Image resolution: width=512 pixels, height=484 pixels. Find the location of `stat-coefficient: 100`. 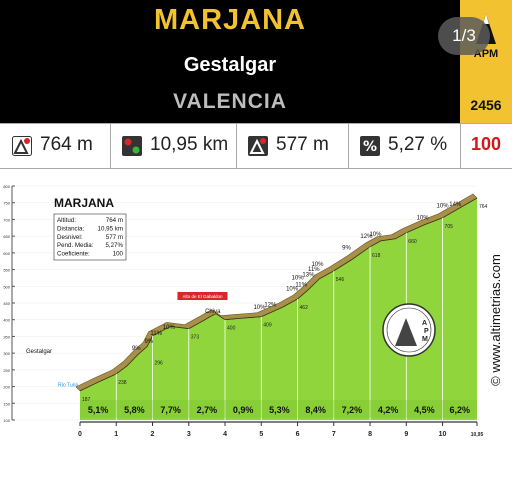

stat-coefficient: 100 is located at coordinates (486, 146).